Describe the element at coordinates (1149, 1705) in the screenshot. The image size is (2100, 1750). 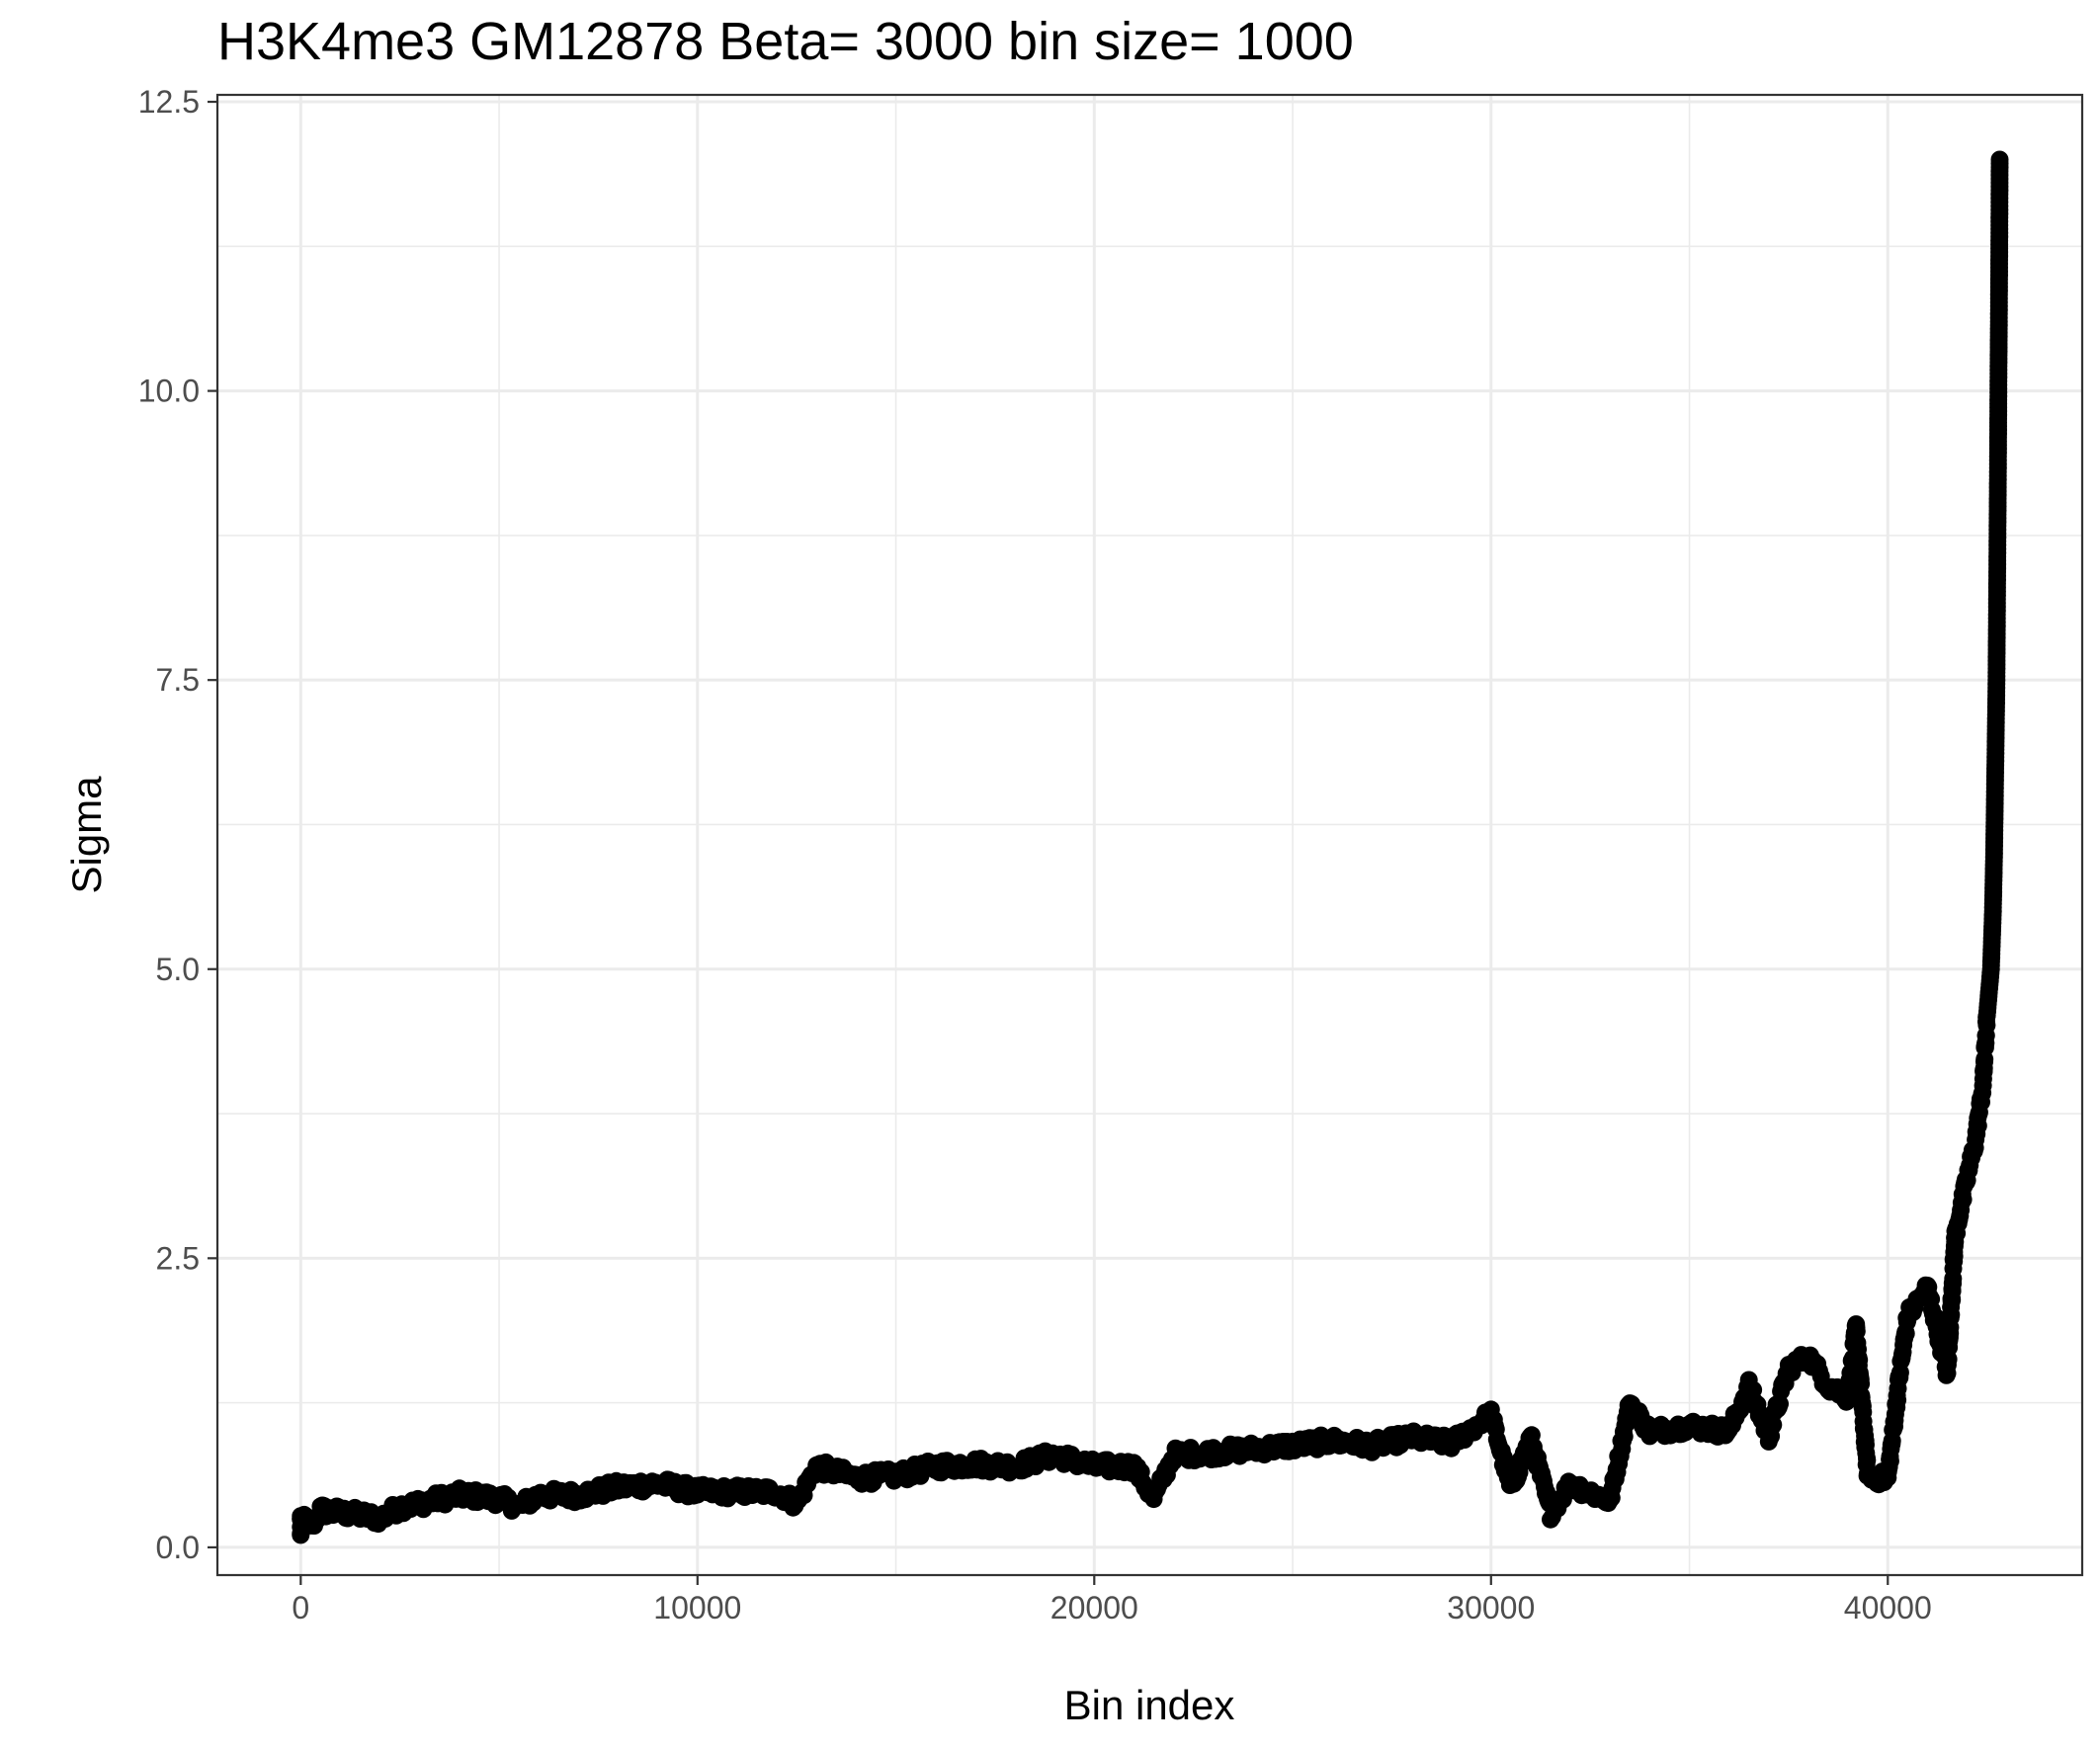
I see `x-axis-label: Bin index` at that location.